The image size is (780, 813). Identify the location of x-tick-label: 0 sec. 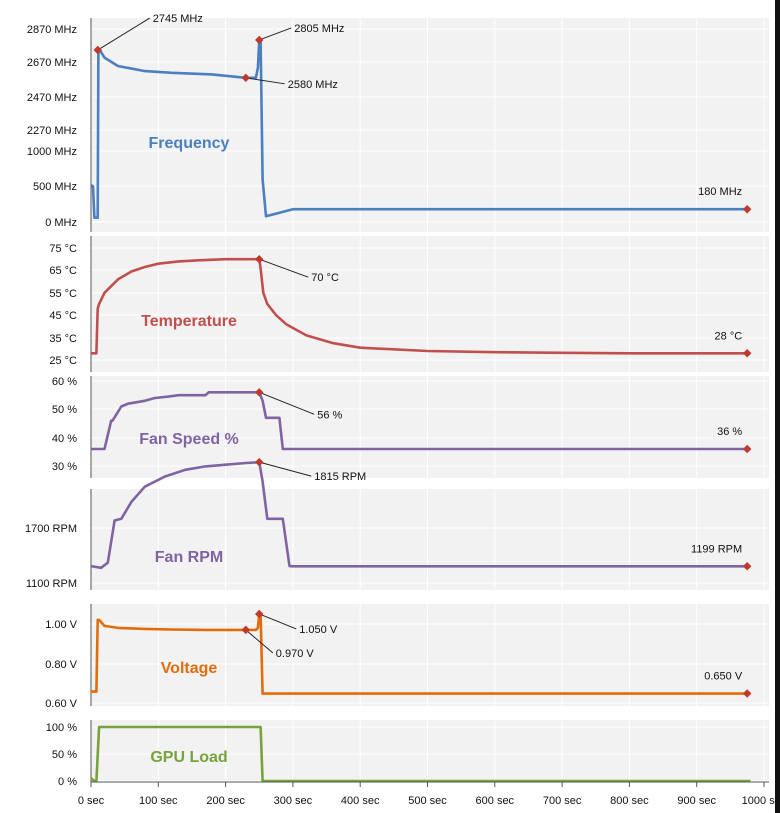
(91, 801).